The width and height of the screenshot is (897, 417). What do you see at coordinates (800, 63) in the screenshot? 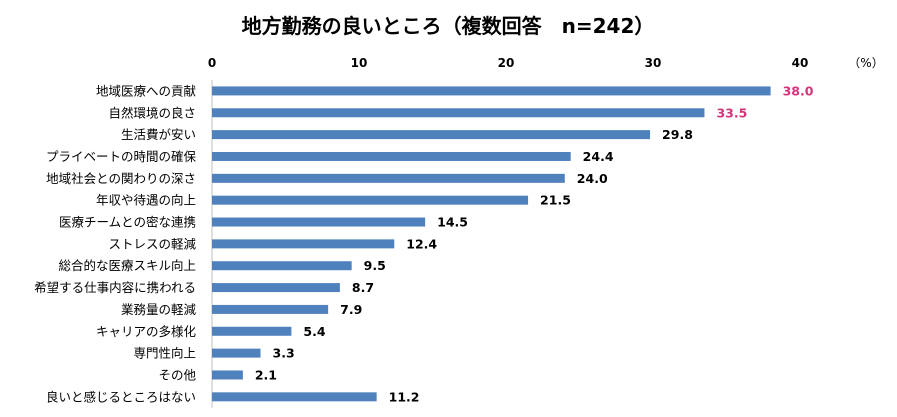
I see `x-tick-label: 40` at bounding box center [800, 63].